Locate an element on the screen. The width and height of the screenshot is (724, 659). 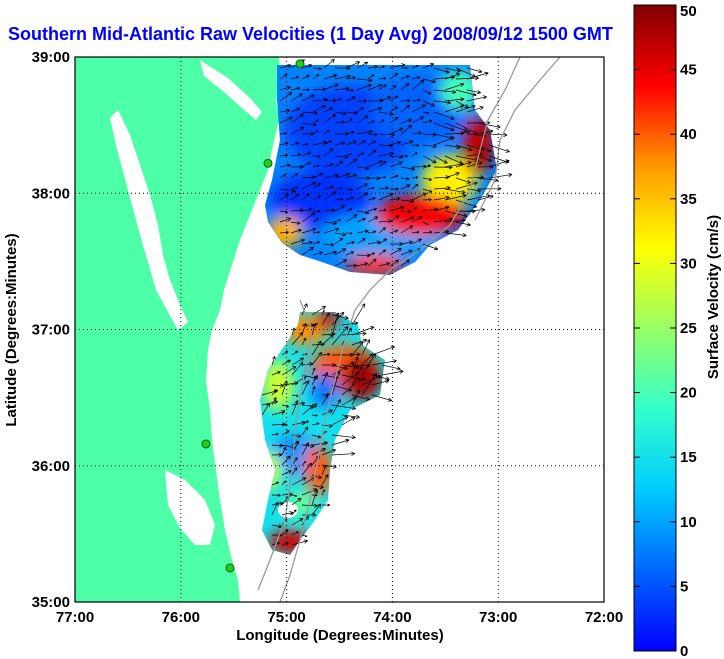
x-tick-label: 75:00 is located at coordinates (286, 617).